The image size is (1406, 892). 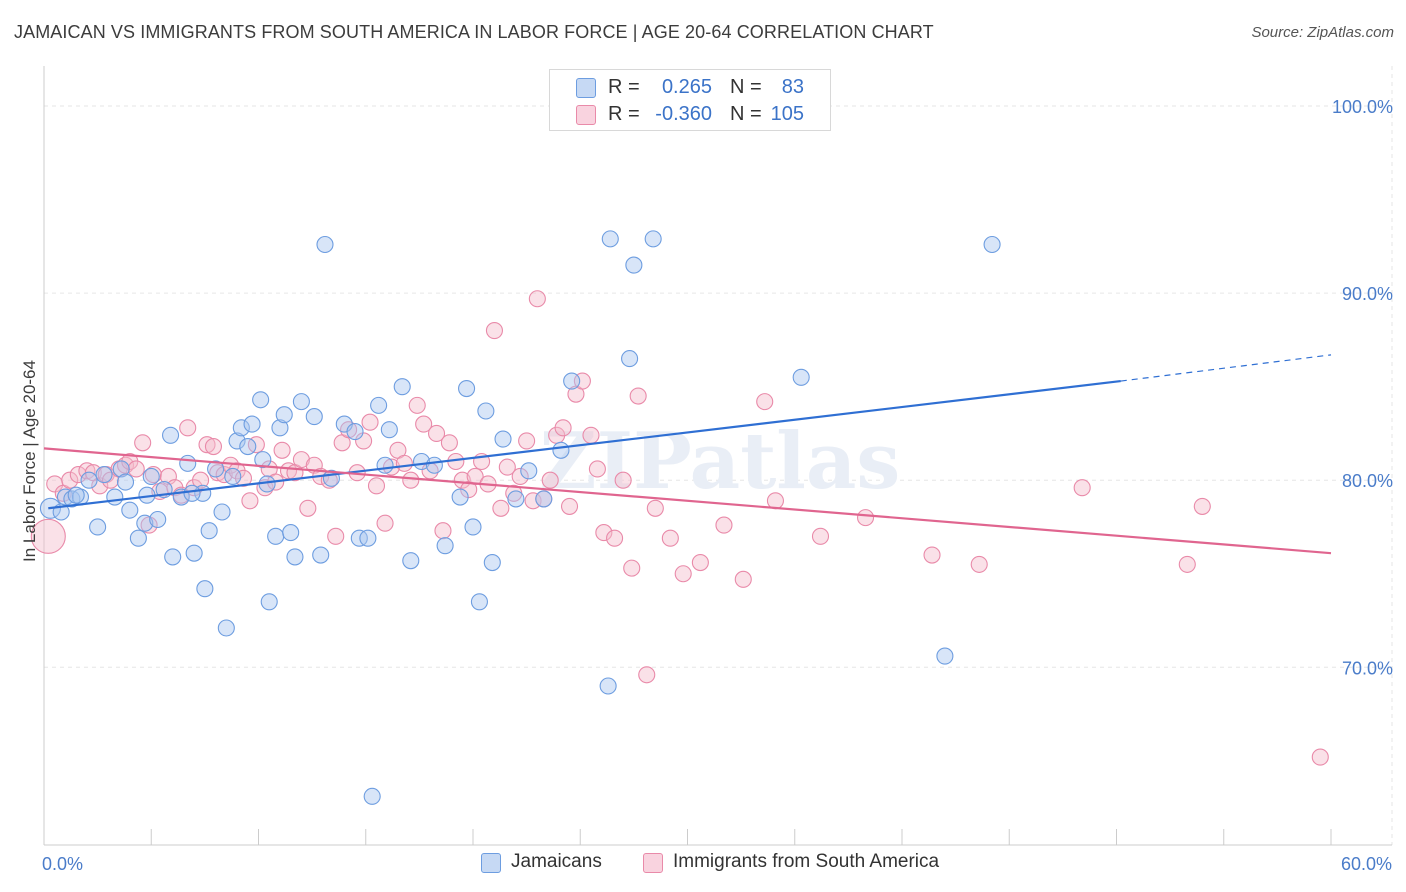 I want to click on trendline-immigrants, so click(x=687, y=501).